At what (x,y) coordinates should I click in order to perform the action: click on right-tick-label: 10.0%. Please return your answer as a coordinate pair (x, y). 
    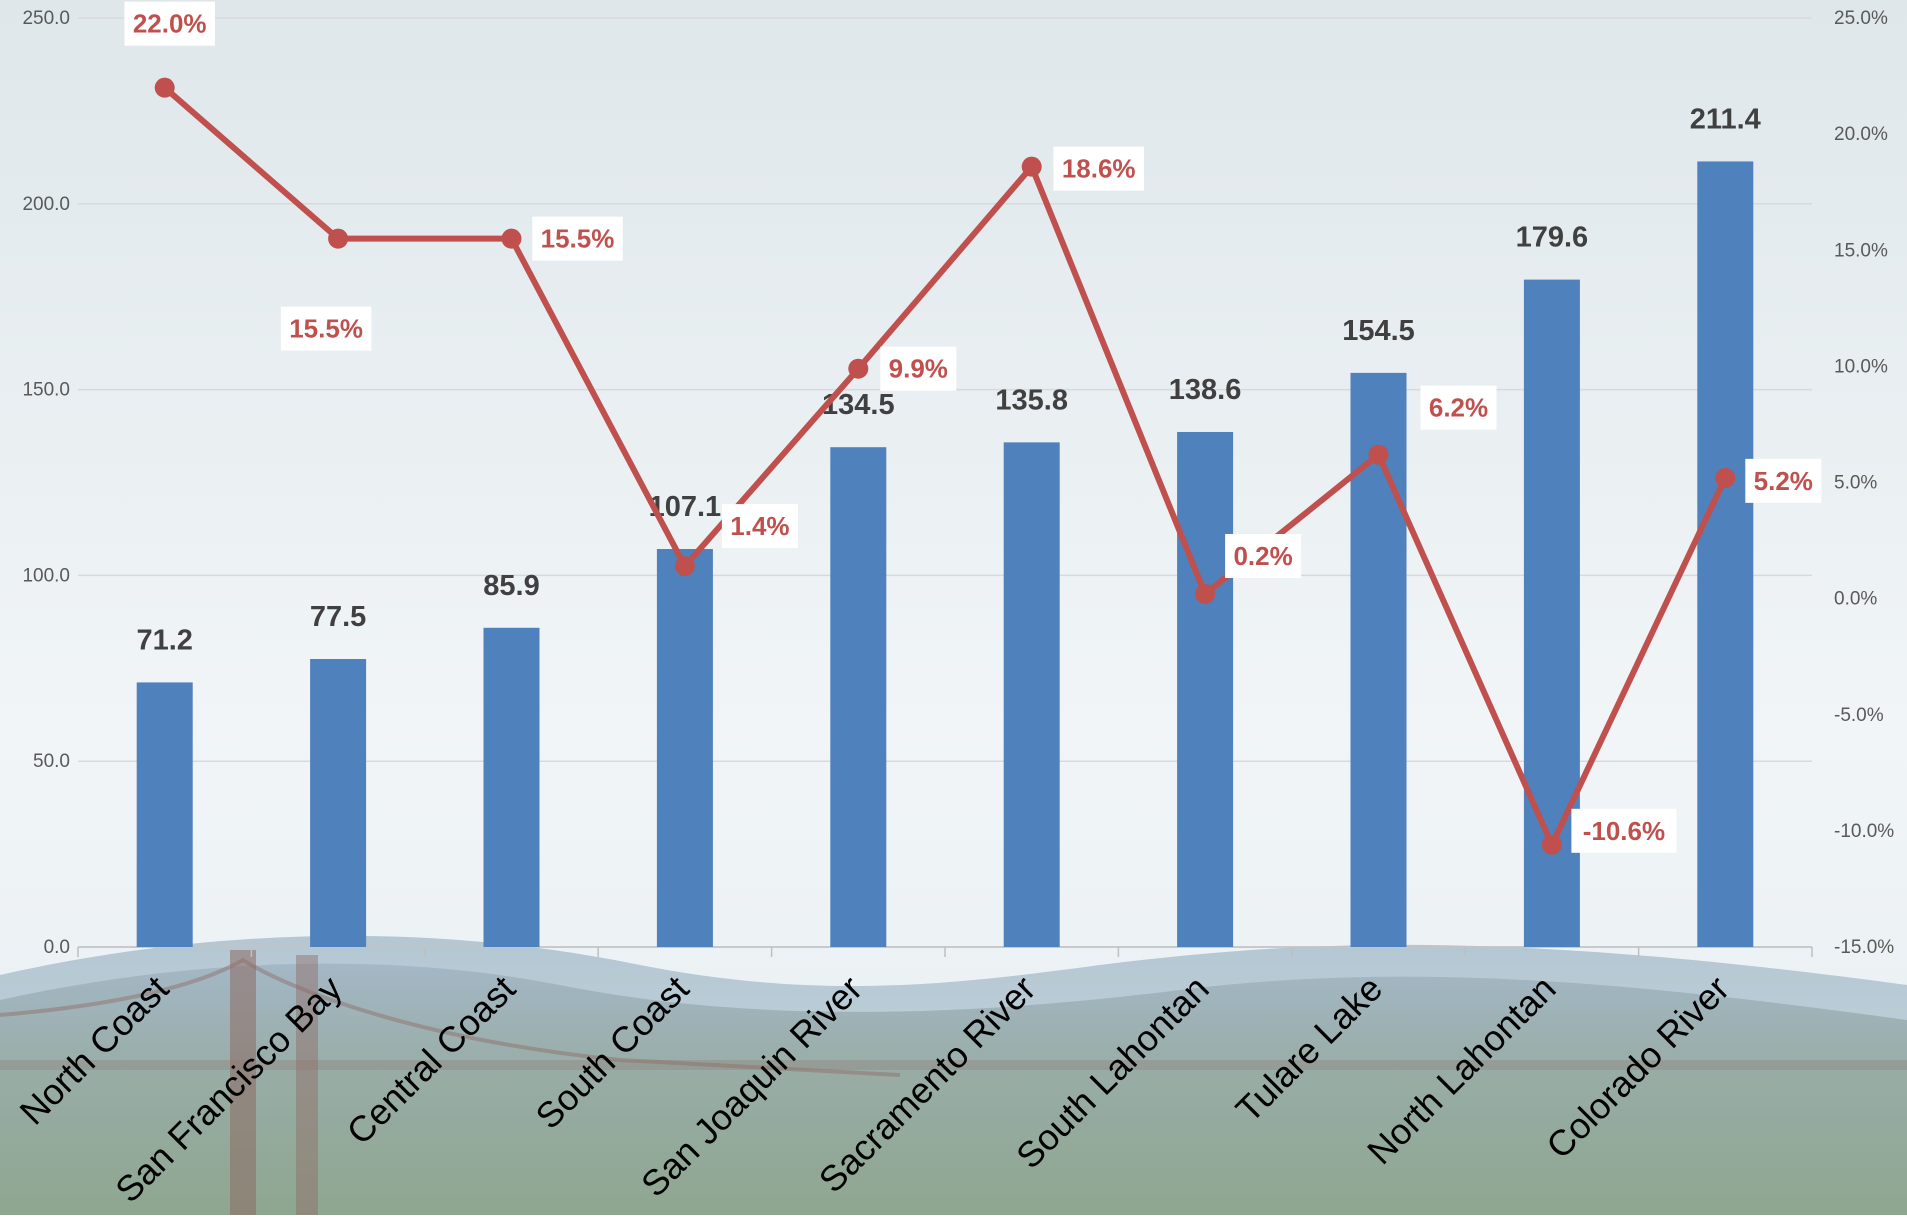
    Looking at the image, I should click on (1861, 366).